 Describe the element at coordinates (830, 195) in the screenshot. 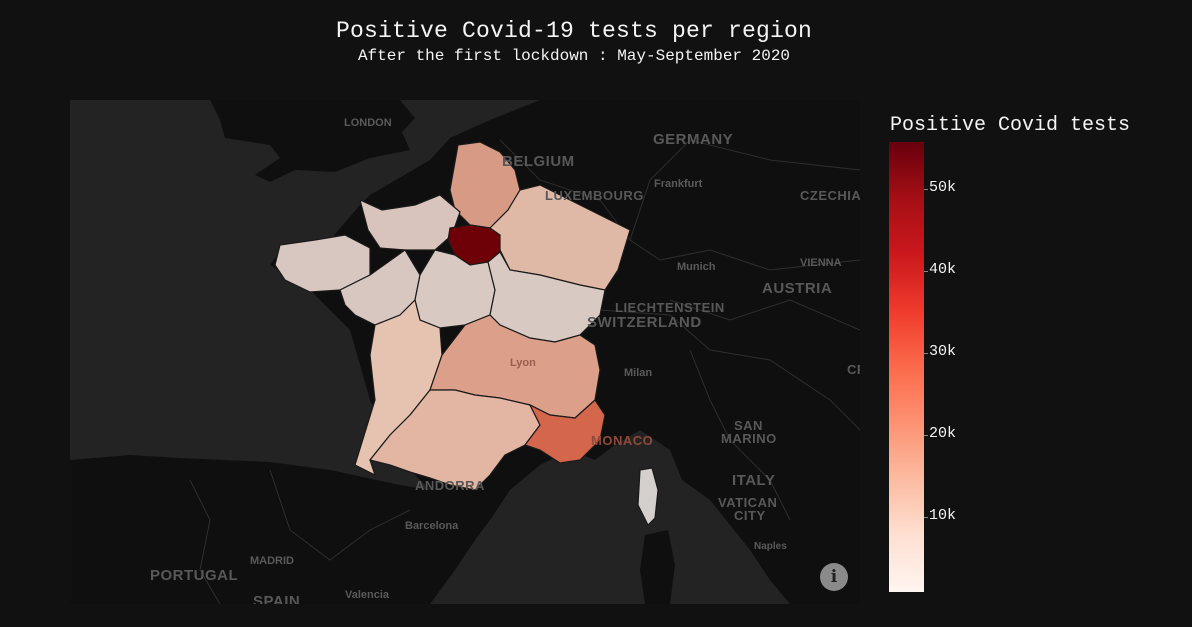

I see `label-czechia: CZECHIA` at that location.